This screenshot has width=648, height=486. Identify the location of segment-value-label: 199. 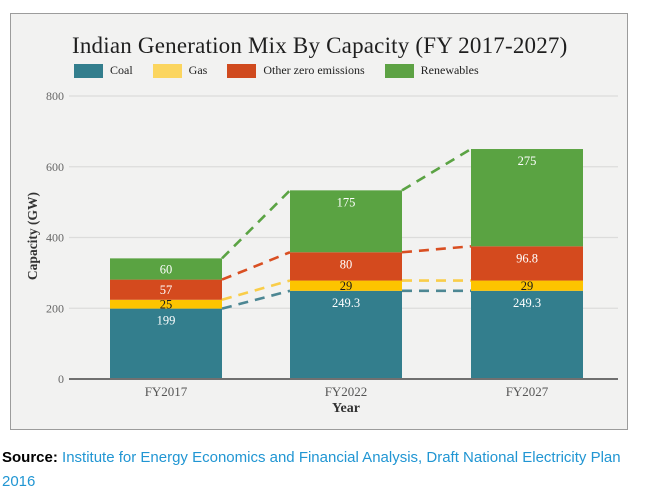
(166, 321).